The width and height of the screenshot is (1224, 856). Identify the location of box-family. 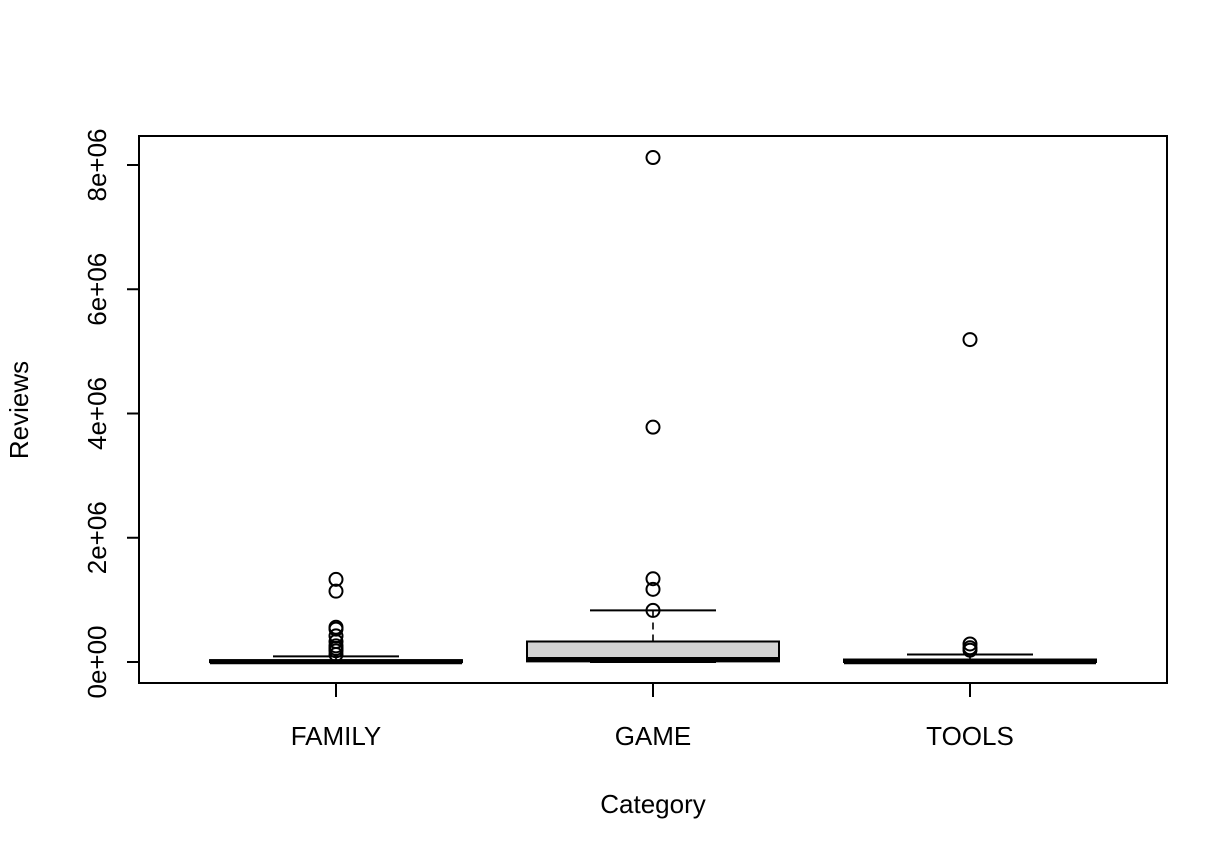
(336, 618).